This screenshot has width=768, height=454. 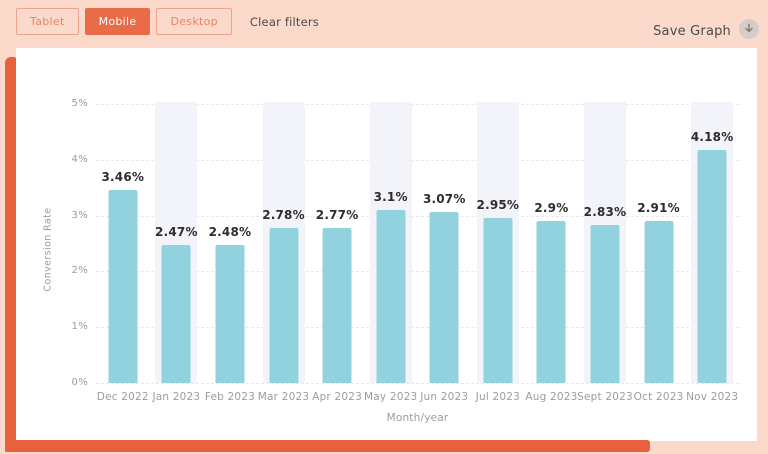 What do you see at coordinates (284, 21) in the screenshot?
I see `clear-filters-link: Clear filters` at bounding box center [284, 21].